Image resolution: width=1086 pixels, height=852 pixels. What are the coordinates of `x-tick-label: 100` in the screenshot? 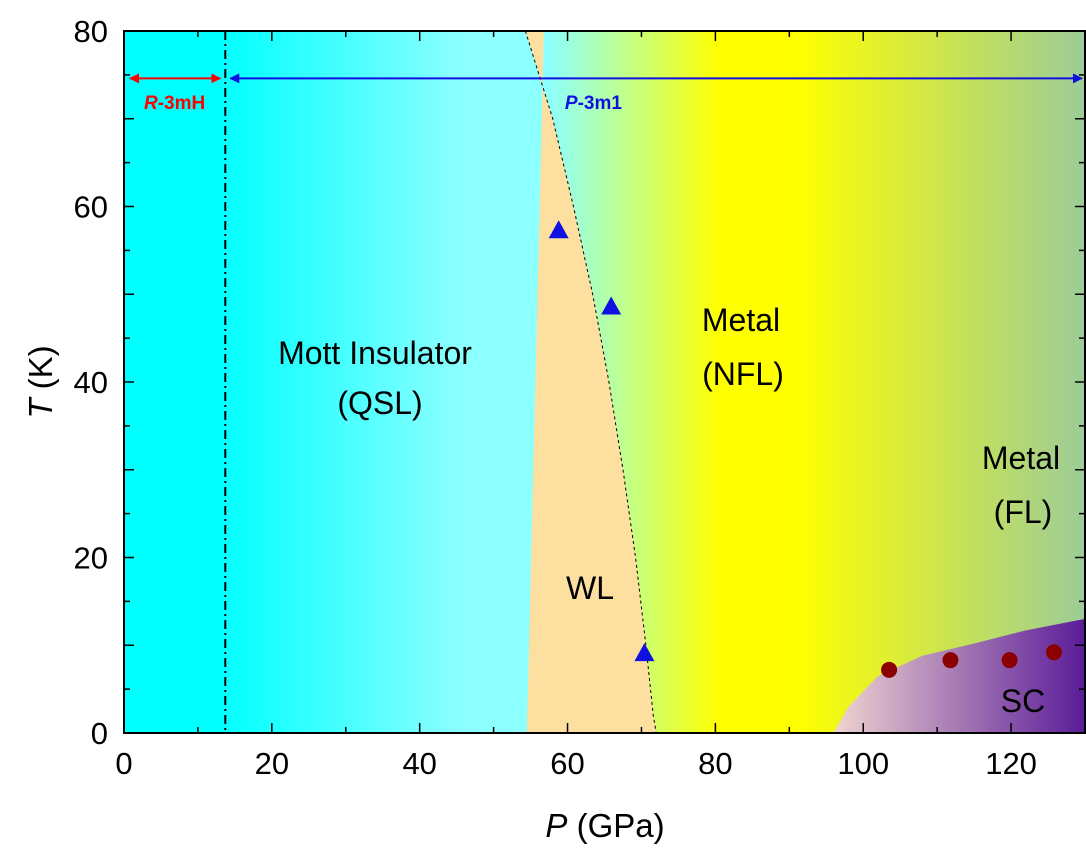 It's located at (863, 763).